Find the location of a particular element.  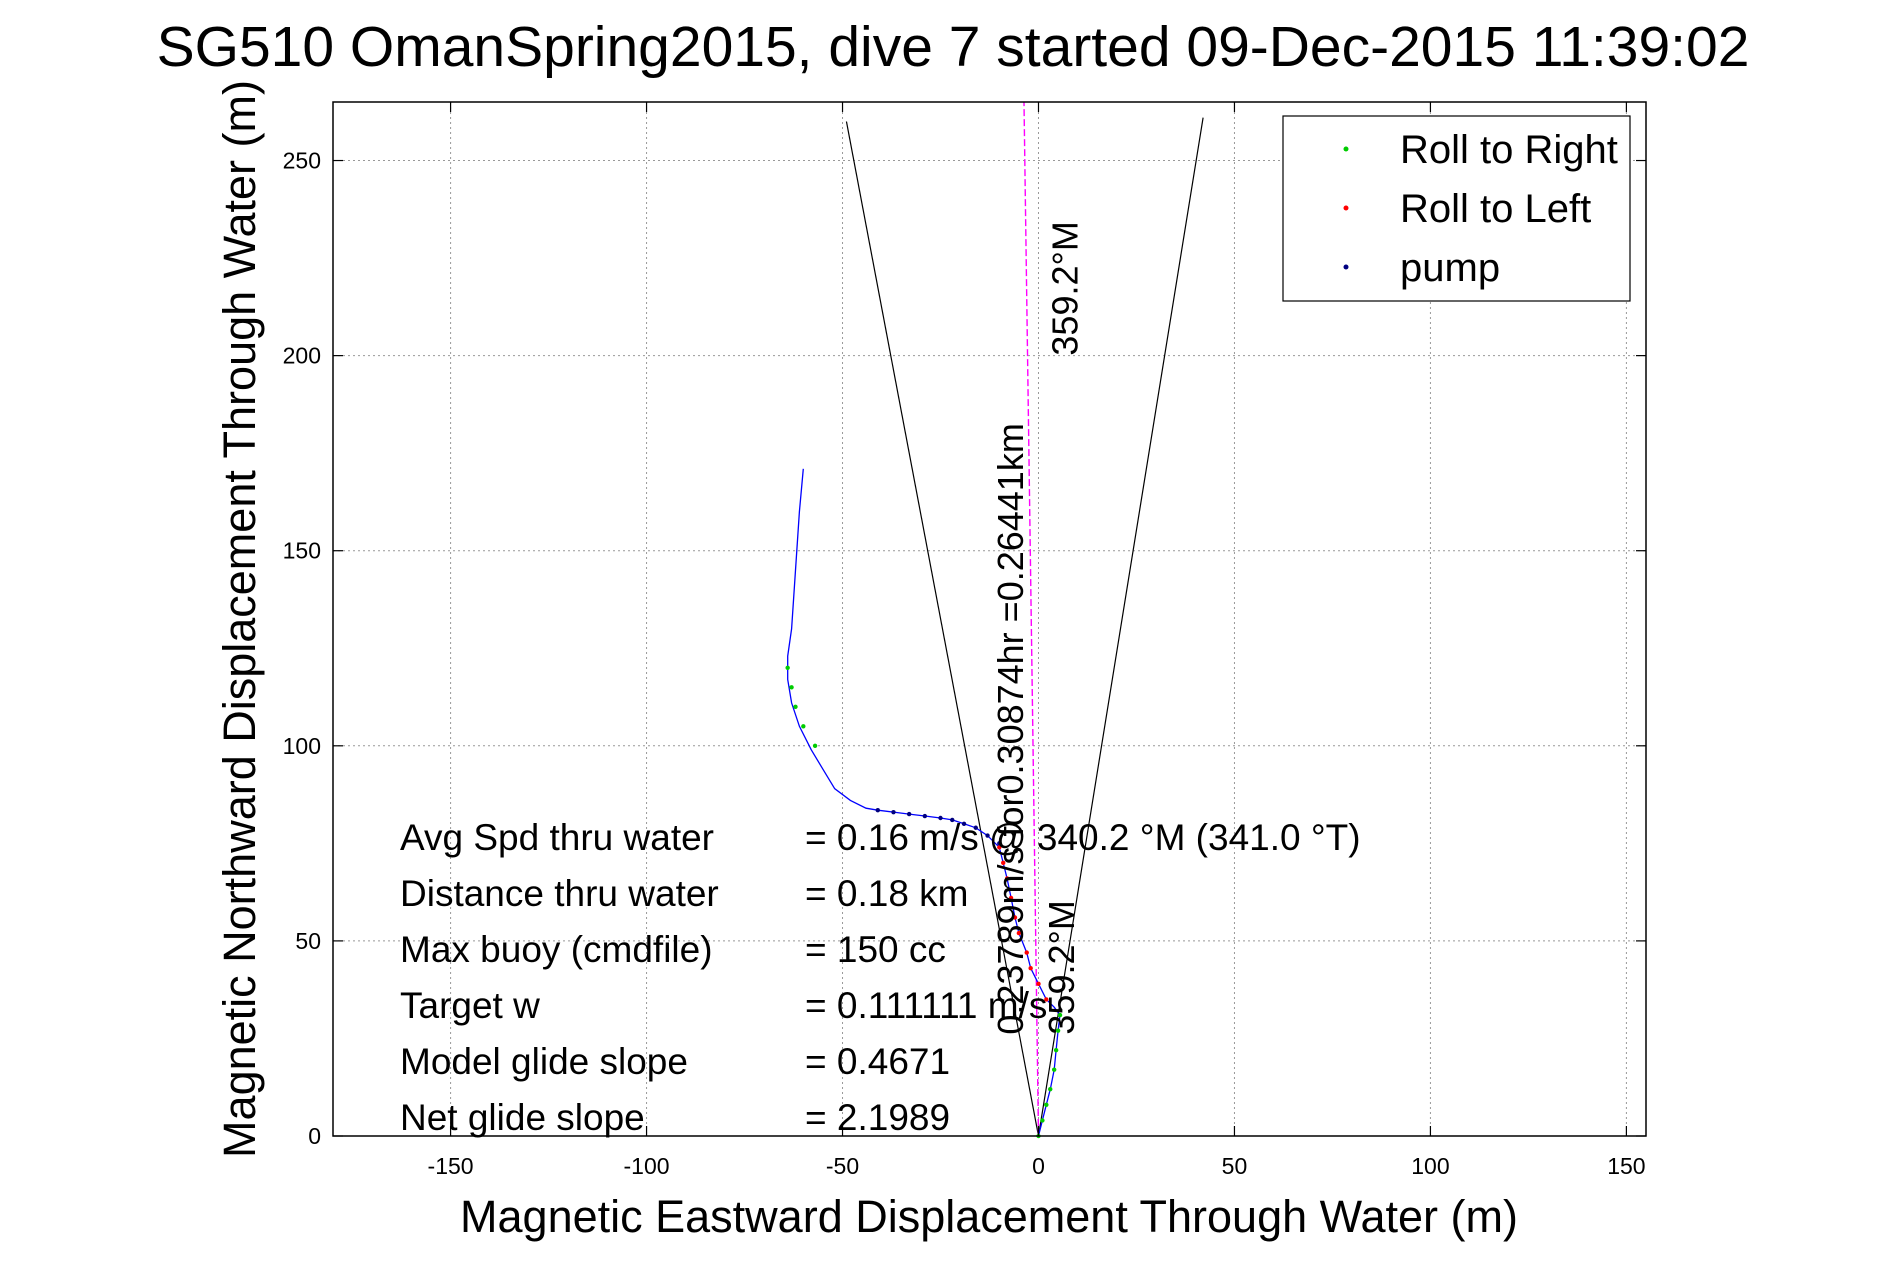

legend: Roll to Right Roll to Left pump is located at coordinates (1456, 208).